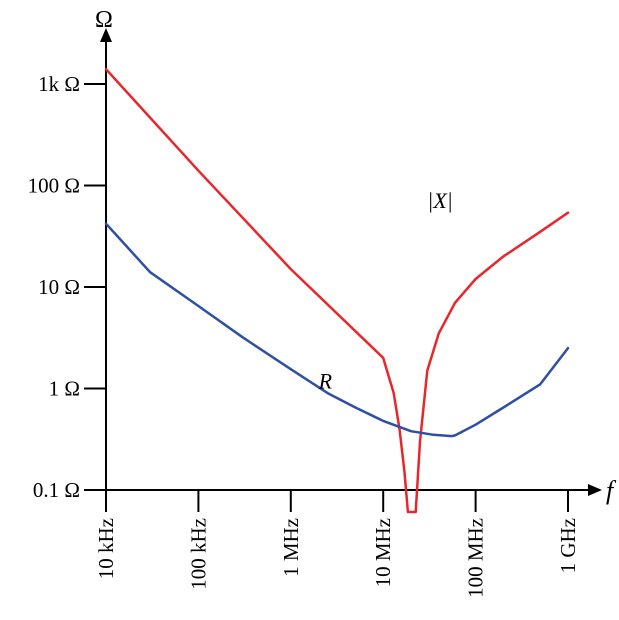  What do you see at coordinates (198, 554) in the screenshot?
I see `x-tick-label: 100 kHz` at bounding box center [198, 554].